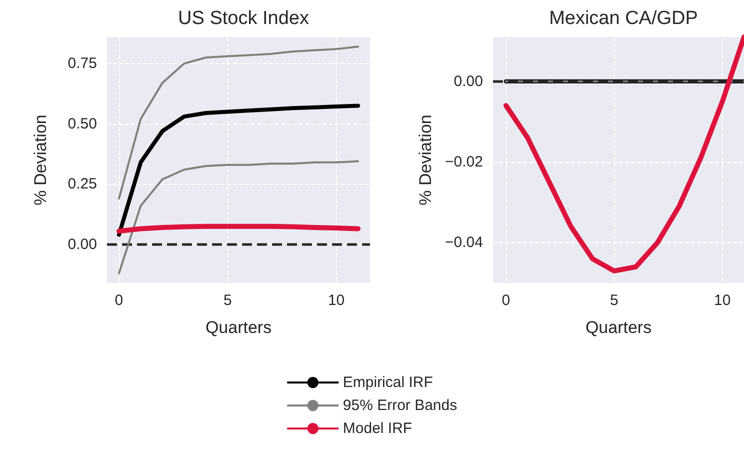  Describe the element at coordinates (82, 123) in the screenshot. I see `y-tick-label: 0.50` at that location.